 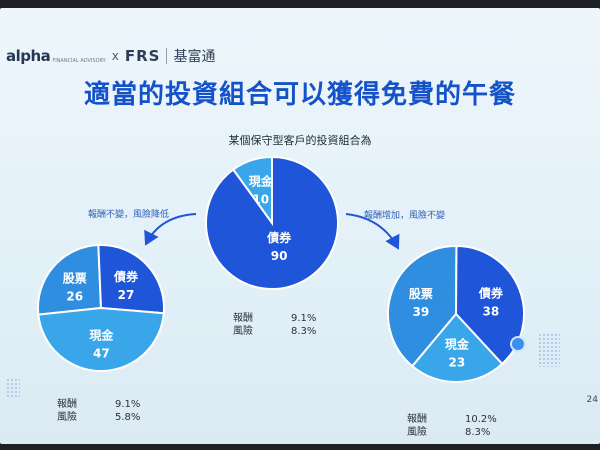 What do you see at coordinates (300, 140) in the screenshot?
I see `slide-subtitle: 某個保守型客戶的投資組合為` at bounding box center [300, 140].